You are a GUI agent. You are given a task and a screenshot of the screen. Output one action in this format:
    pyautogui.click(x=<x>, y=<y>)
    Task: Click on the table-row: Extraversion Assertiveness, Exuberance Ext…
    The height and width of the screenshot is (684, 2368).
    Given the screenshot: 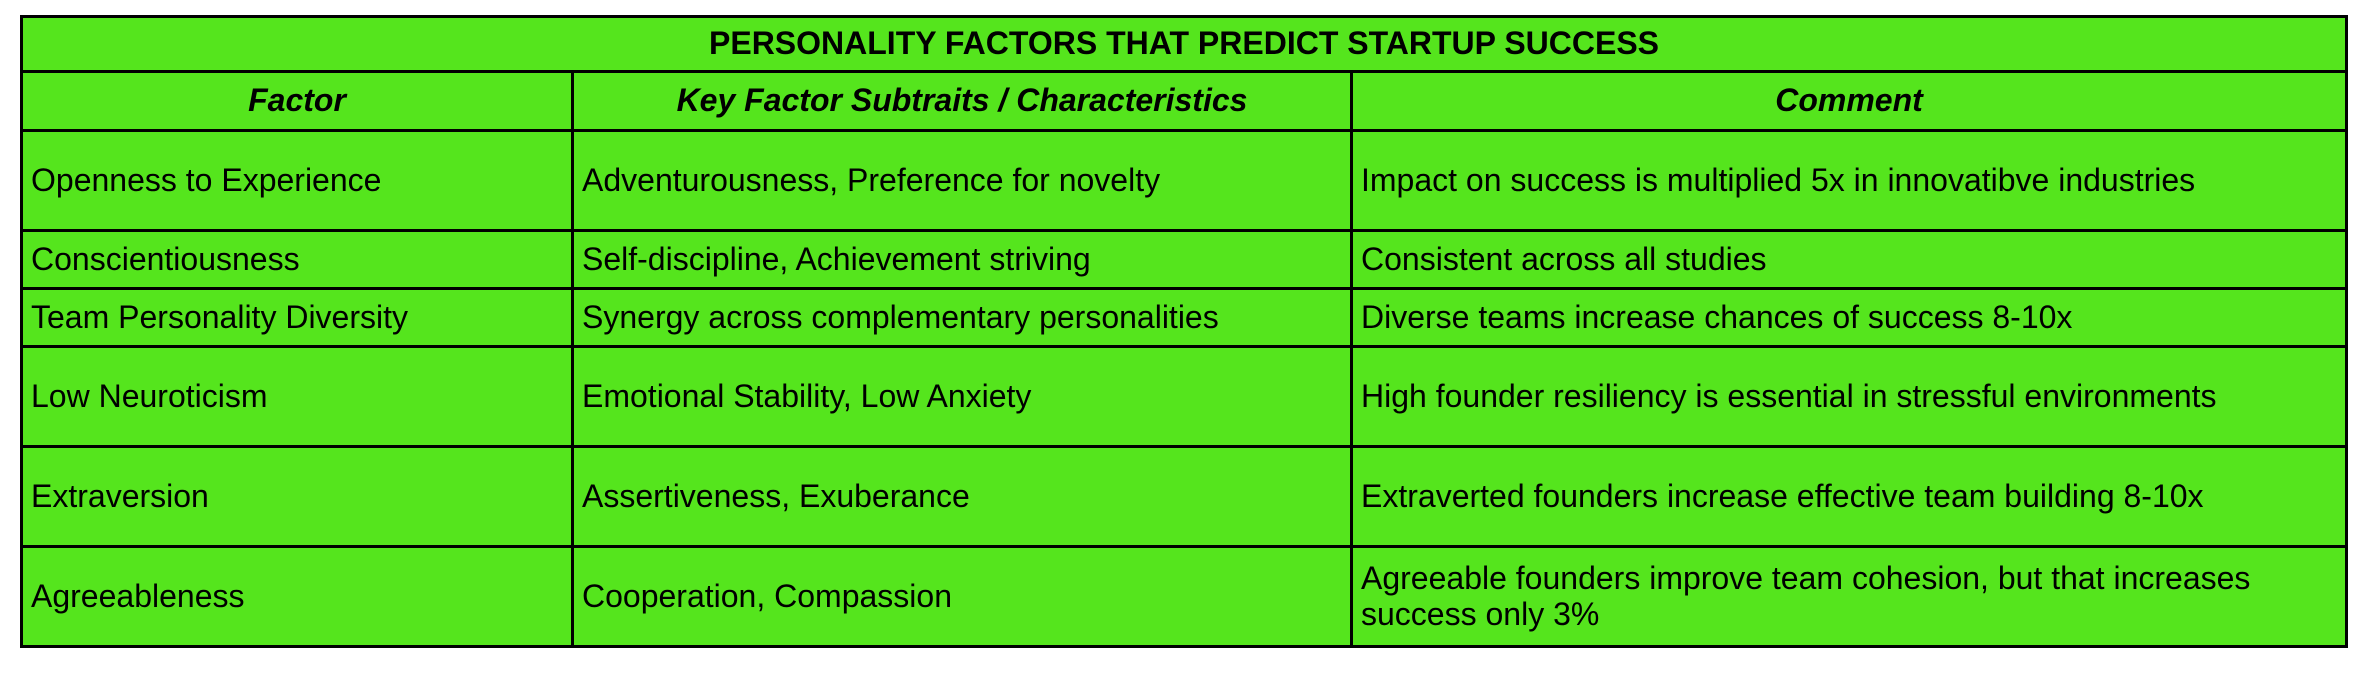 What is the action you would take?
    pyautogui.click(x=1184, y=496)
    